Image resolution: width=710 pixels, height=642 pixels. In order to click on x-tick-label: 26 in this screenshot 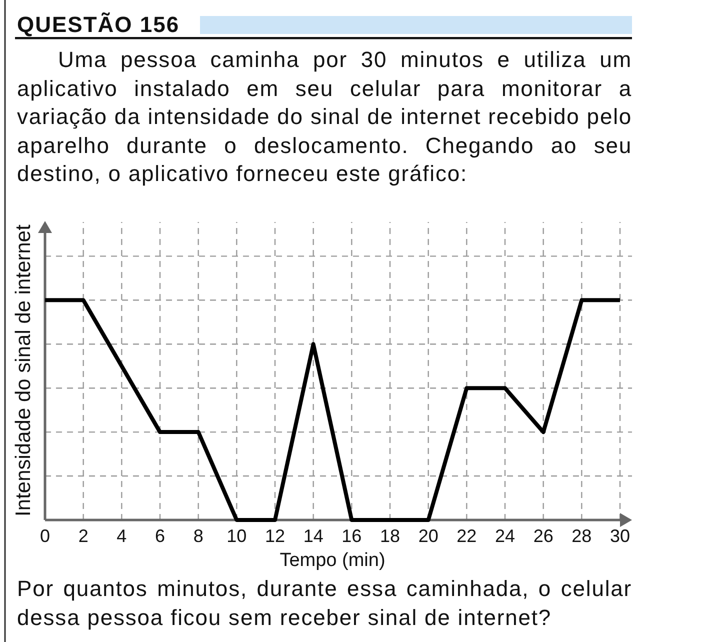, I will do `click(543, 536)`.